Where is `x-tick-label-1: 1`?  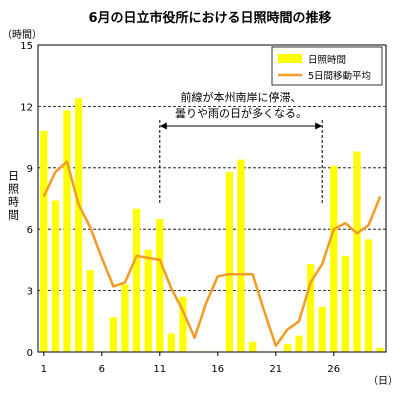
x-tick-label-1: 1 is located at coordinates (44, 369).